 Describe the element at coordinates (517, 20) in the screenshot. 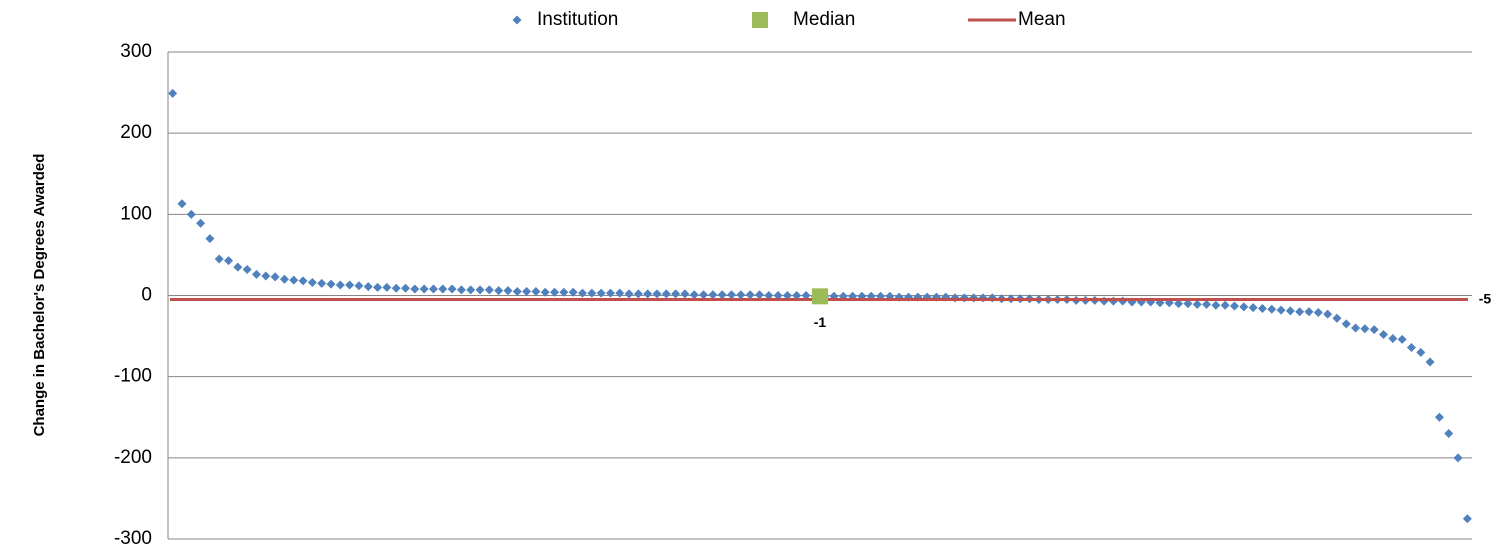

I see `legend-marker` at that location.